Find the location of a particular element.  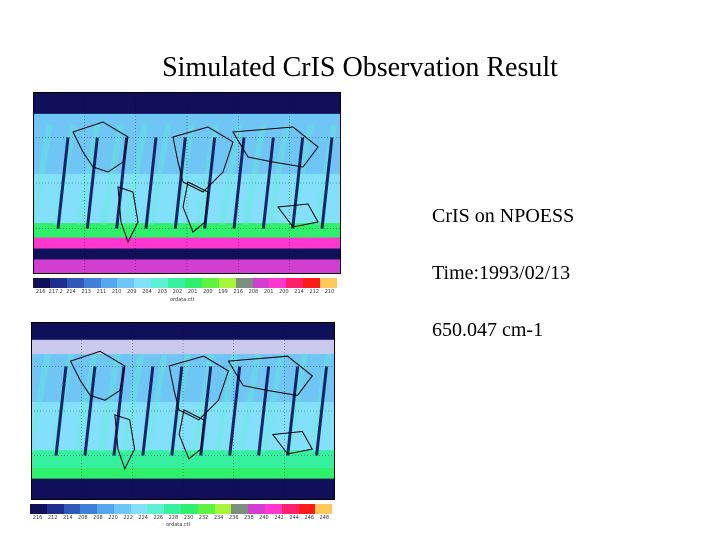

colorbar-bottom-tick-label: 246 is located at coordinates (309, 518).